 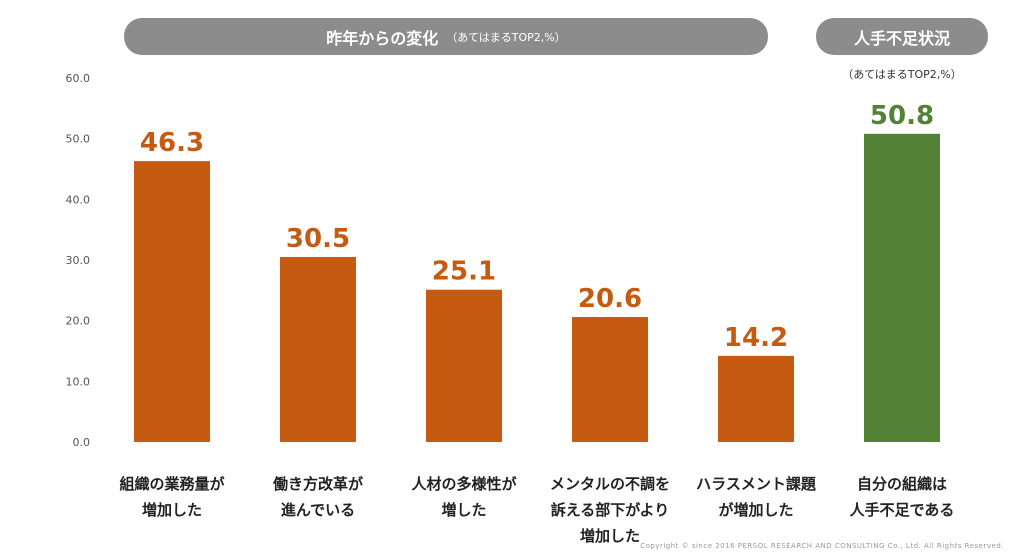 What do you see at coordinates (78, 199) in the screenshot?
I see `y-tick-label: 40.0` at bounding box center [78, 199].